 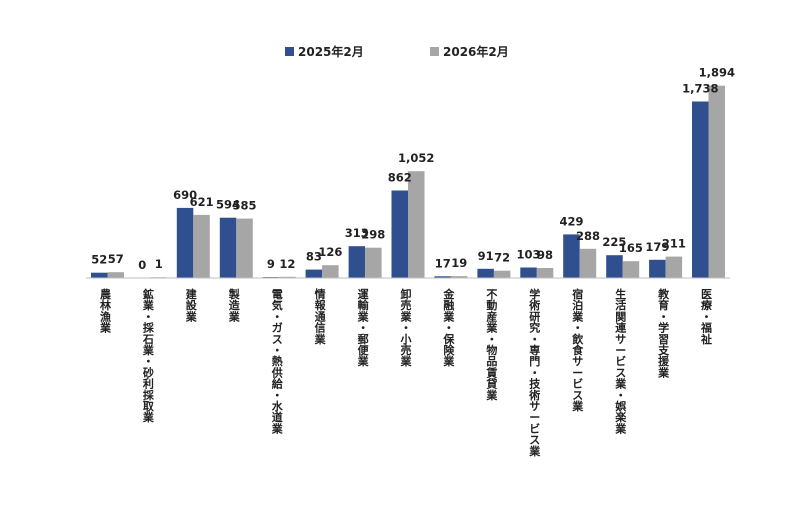 I want to click on value-label-s0-c1: 0, so click(x=142, y=265).